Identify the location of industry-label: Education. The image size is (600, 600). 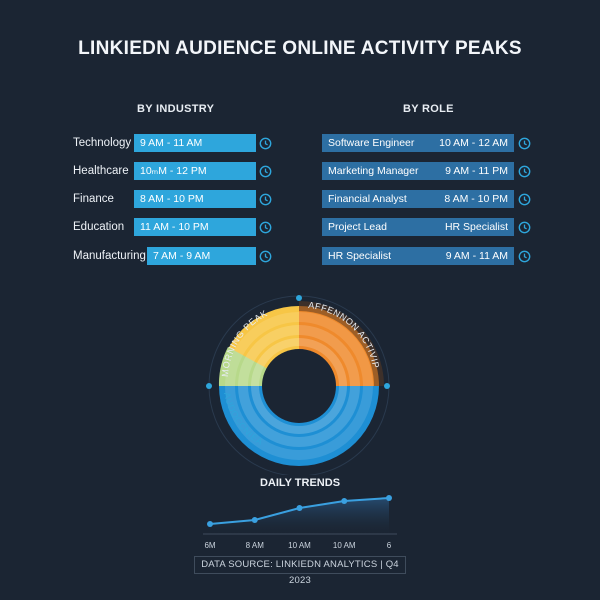
(99, 227).